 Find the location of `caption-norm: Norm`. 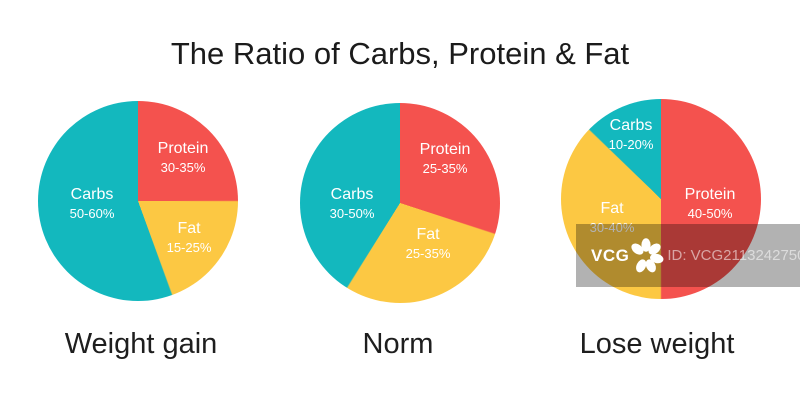

caption-norm: Norm is located at coordinates (398, 344).